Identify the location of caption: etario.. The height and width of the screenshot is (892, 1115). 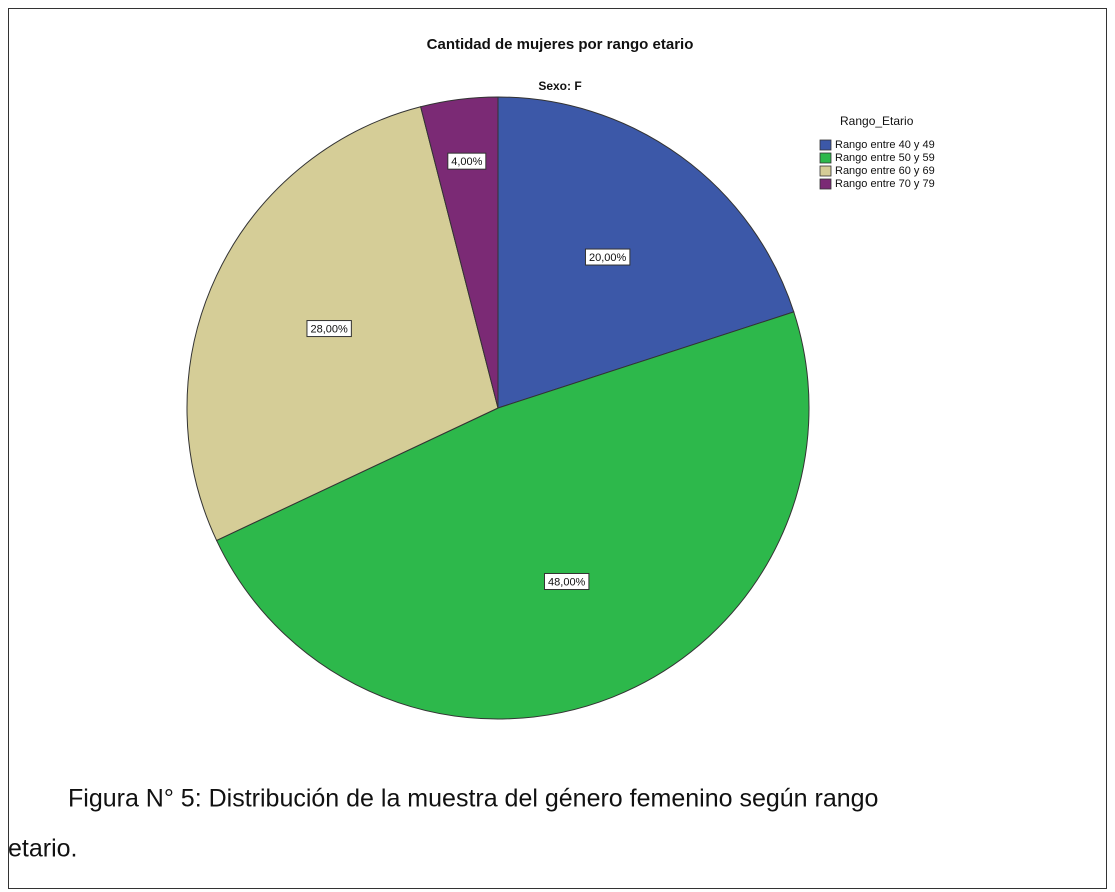
(42, 849).